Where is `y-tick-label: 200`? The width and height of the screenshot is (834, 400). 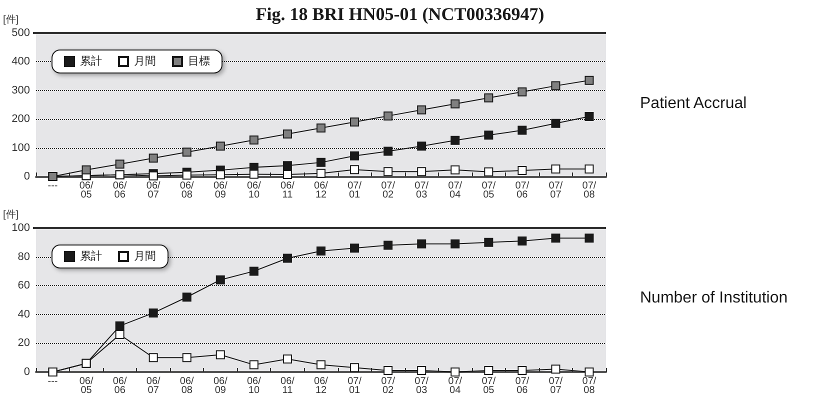
y-tick-label: 200 is located at coordinates (21, 119).